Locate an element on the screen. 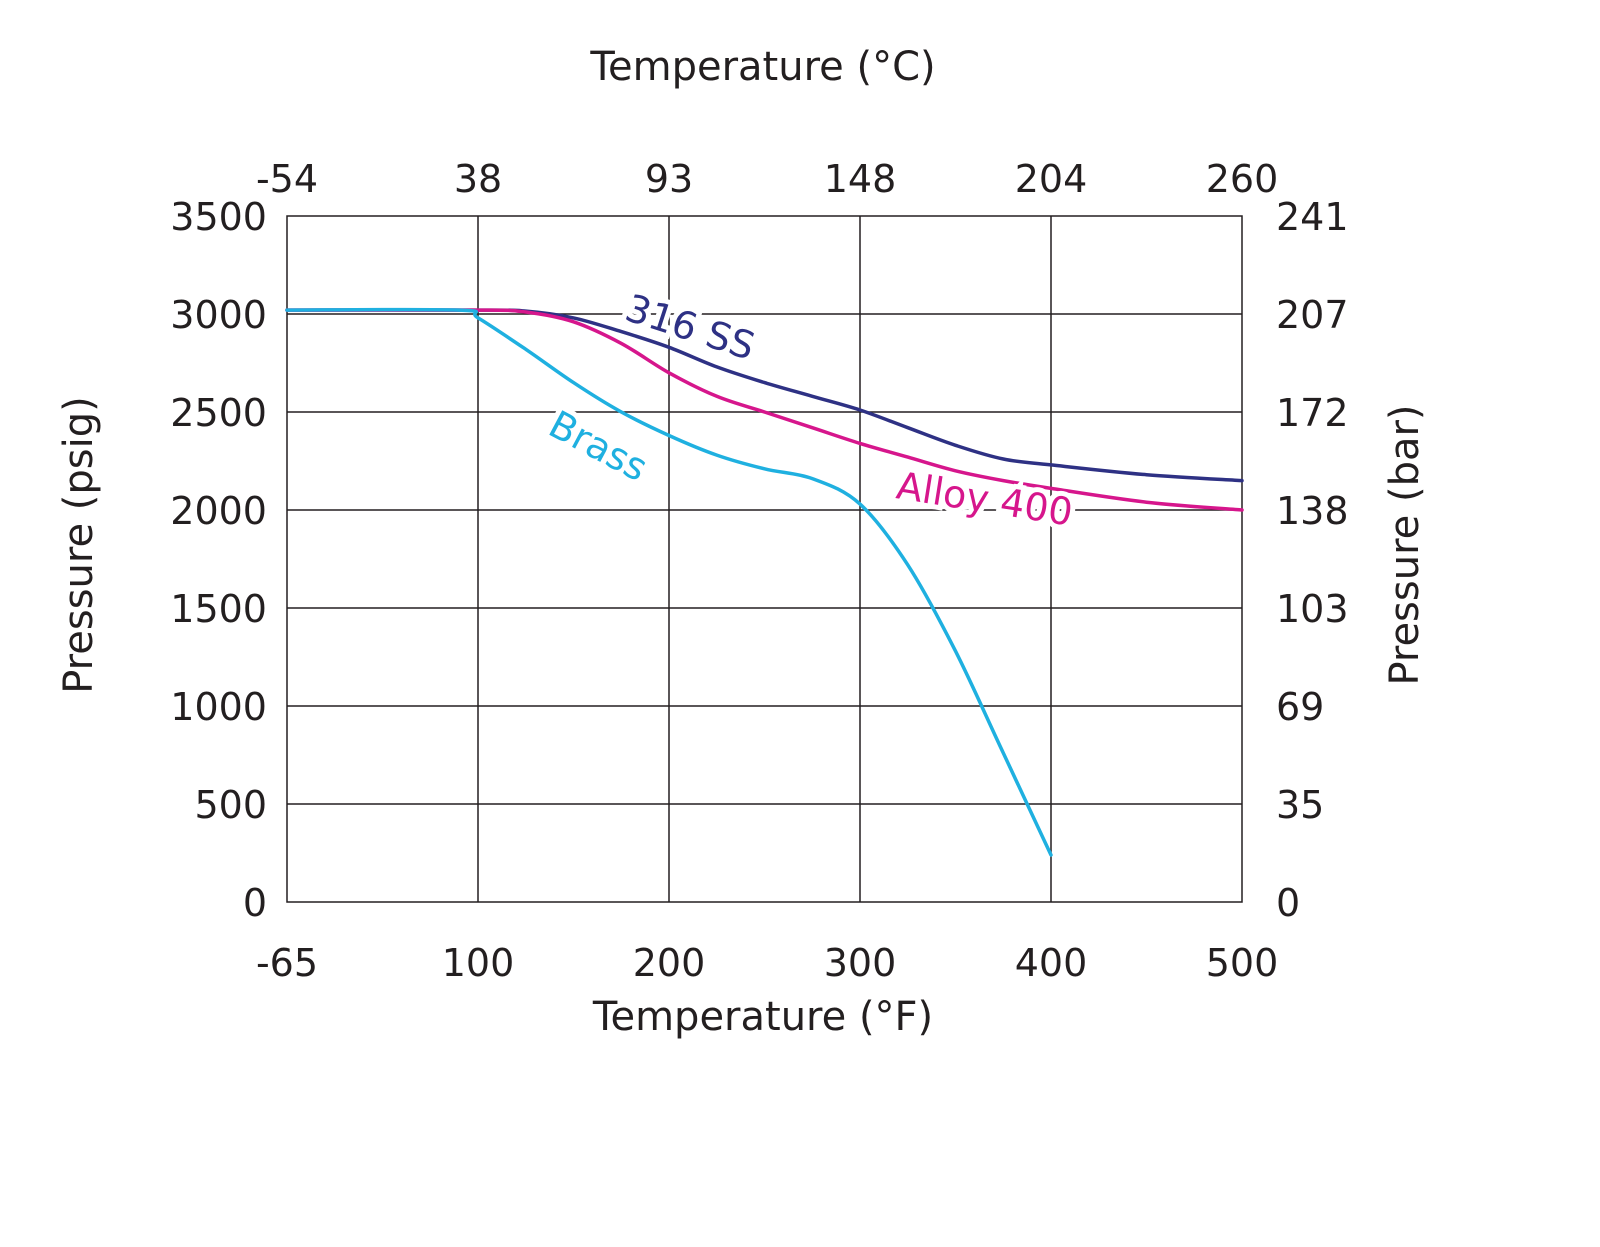 The image size is (1600, 1247). y-tick-label: 3000 is located at coordinates (218, 315).